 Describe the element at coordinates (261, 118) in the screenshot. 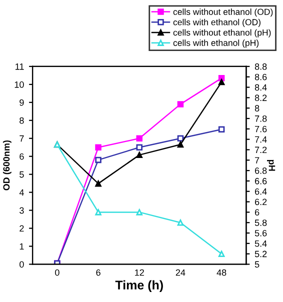

I see `y2-tick-label: 7.8` at that location.